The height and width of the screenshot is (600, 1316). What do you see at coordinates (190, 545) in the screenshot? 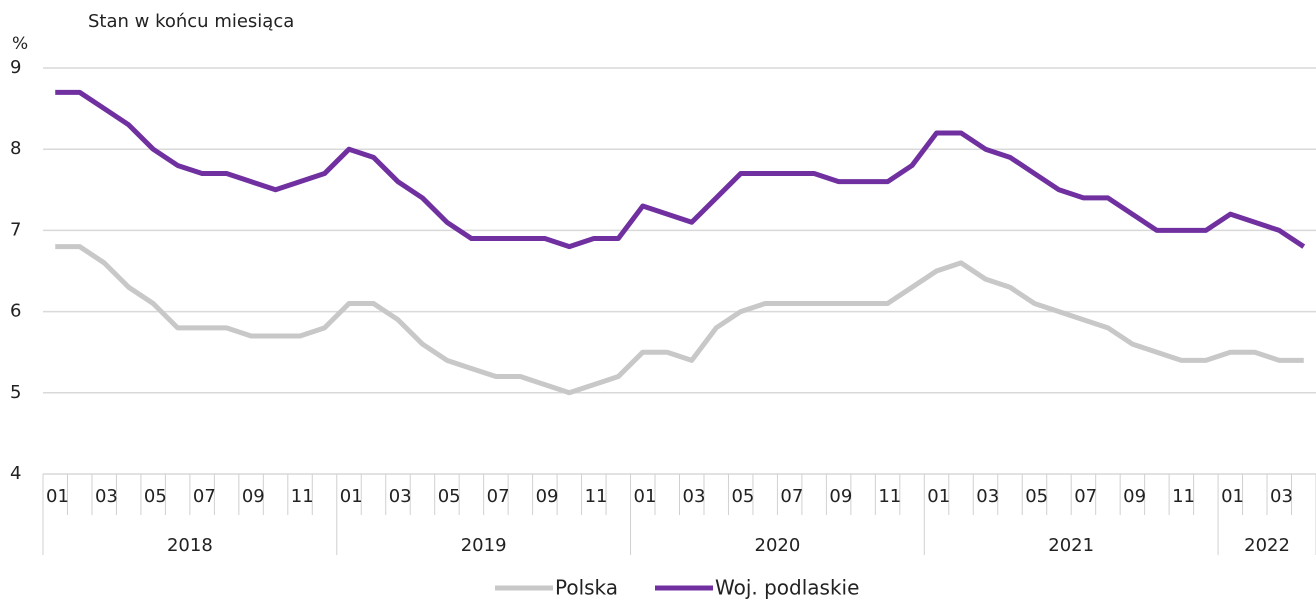
I see `year-label: 2018` at bounding box center [190, 545].